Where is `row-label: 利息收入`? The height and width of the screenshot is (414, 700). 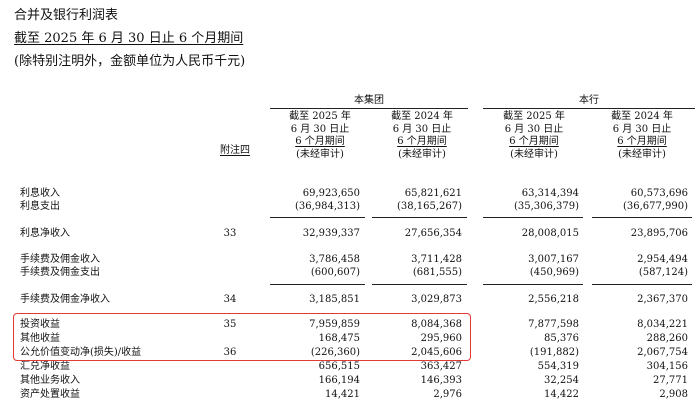 row-label: 利息收入 is located at coordinates (40, 193).